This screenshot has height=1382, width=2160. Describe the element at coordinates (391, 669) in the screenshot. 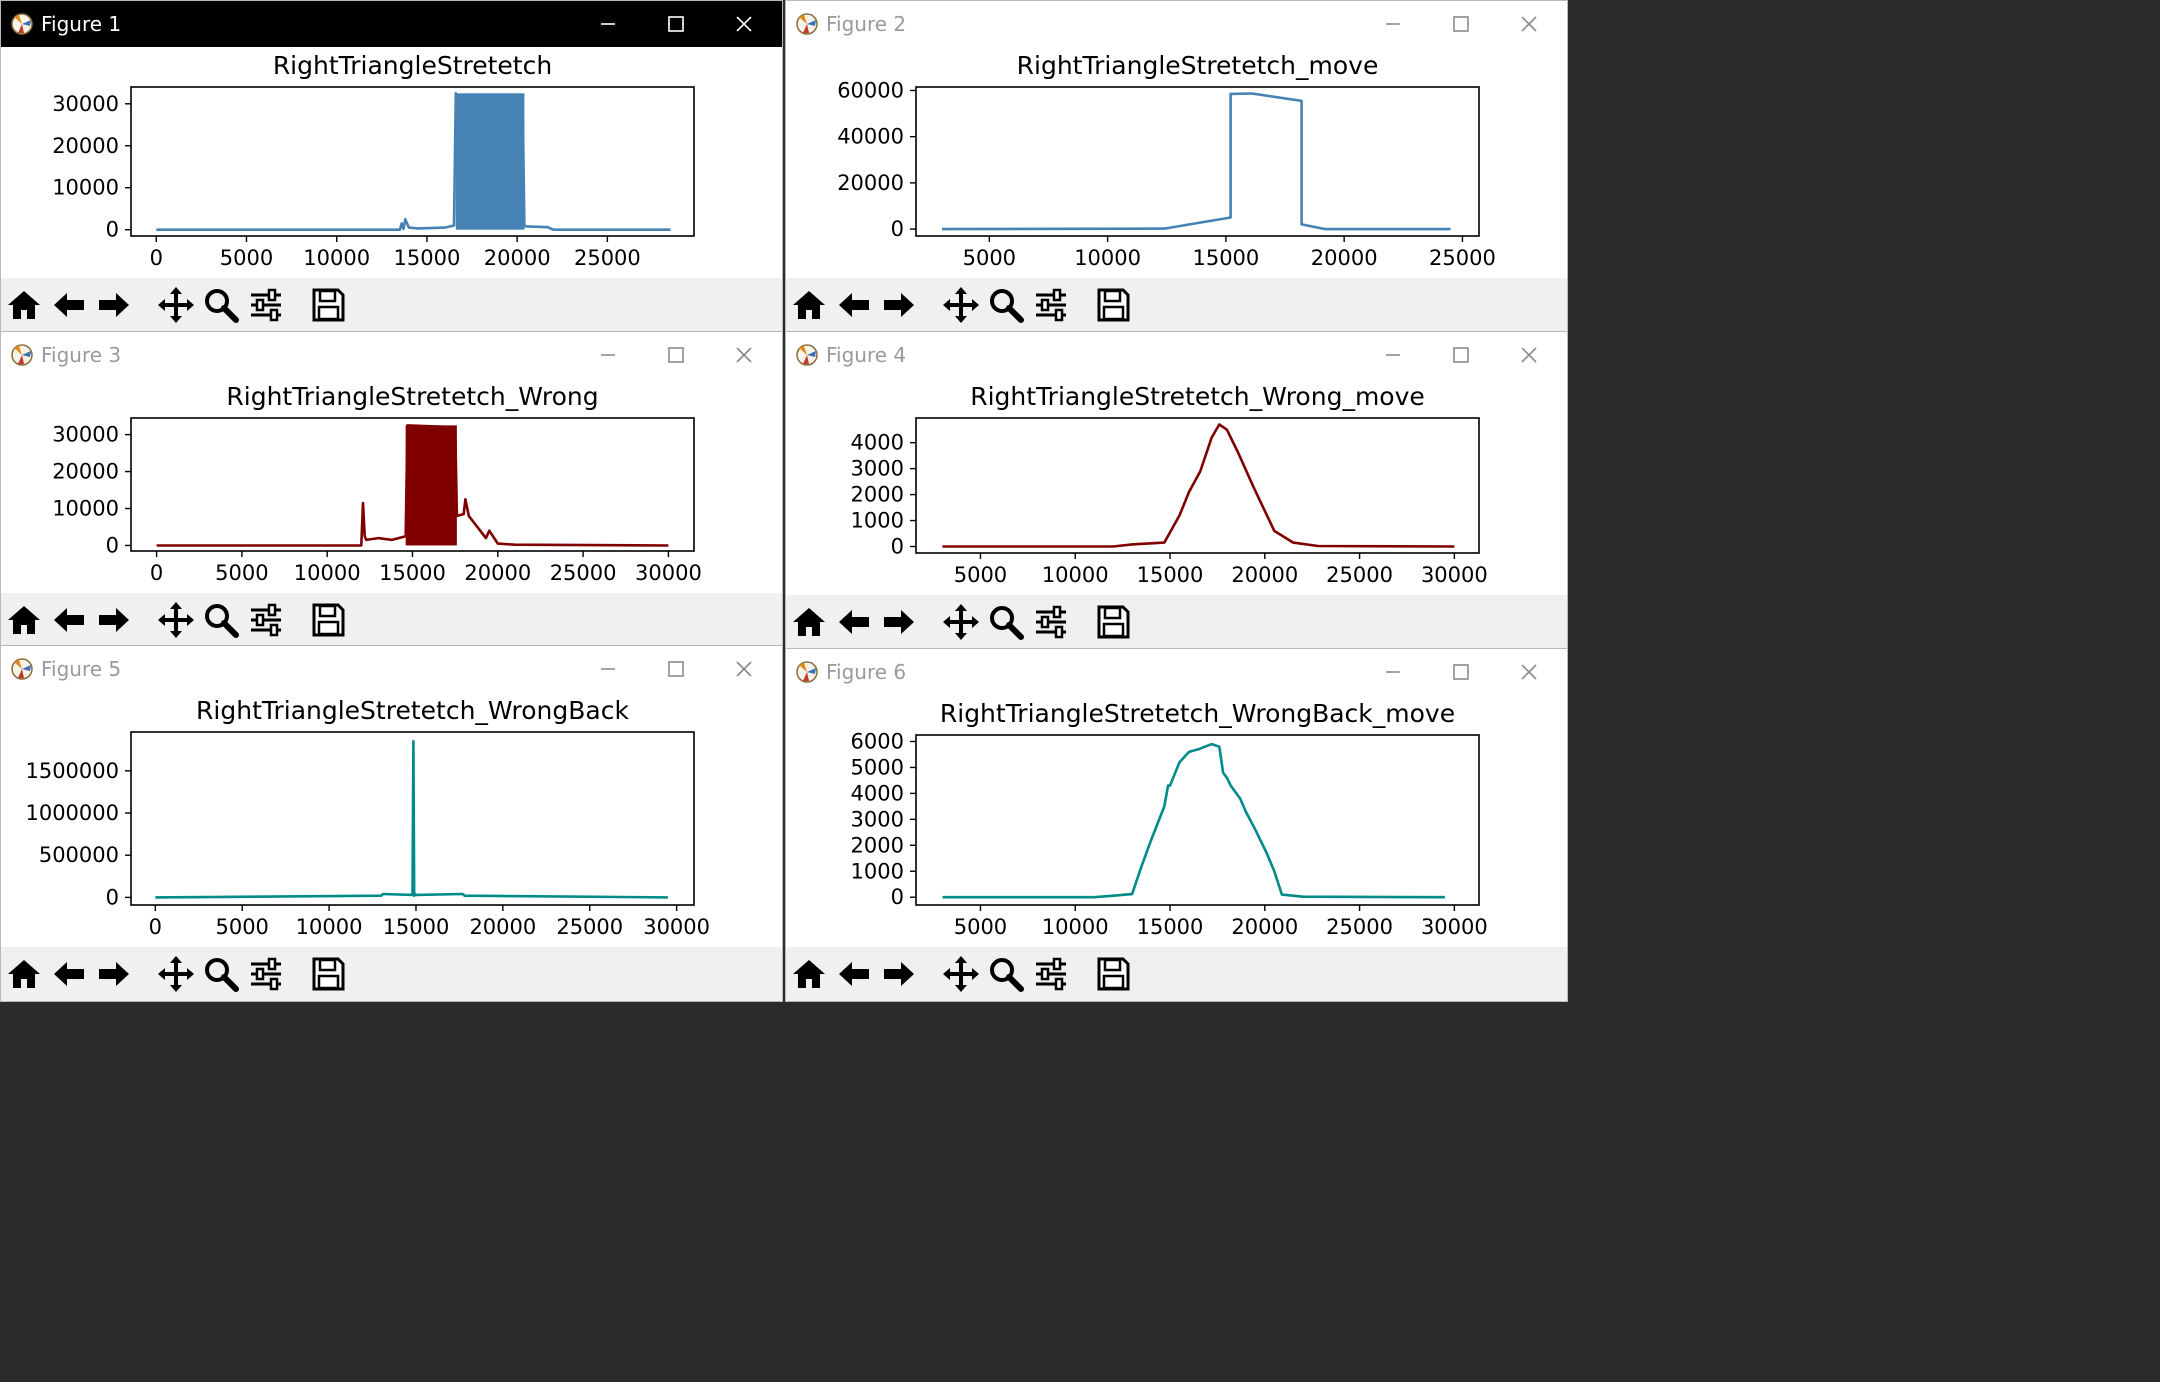

I see `title-bar: Figure 5` at that location.